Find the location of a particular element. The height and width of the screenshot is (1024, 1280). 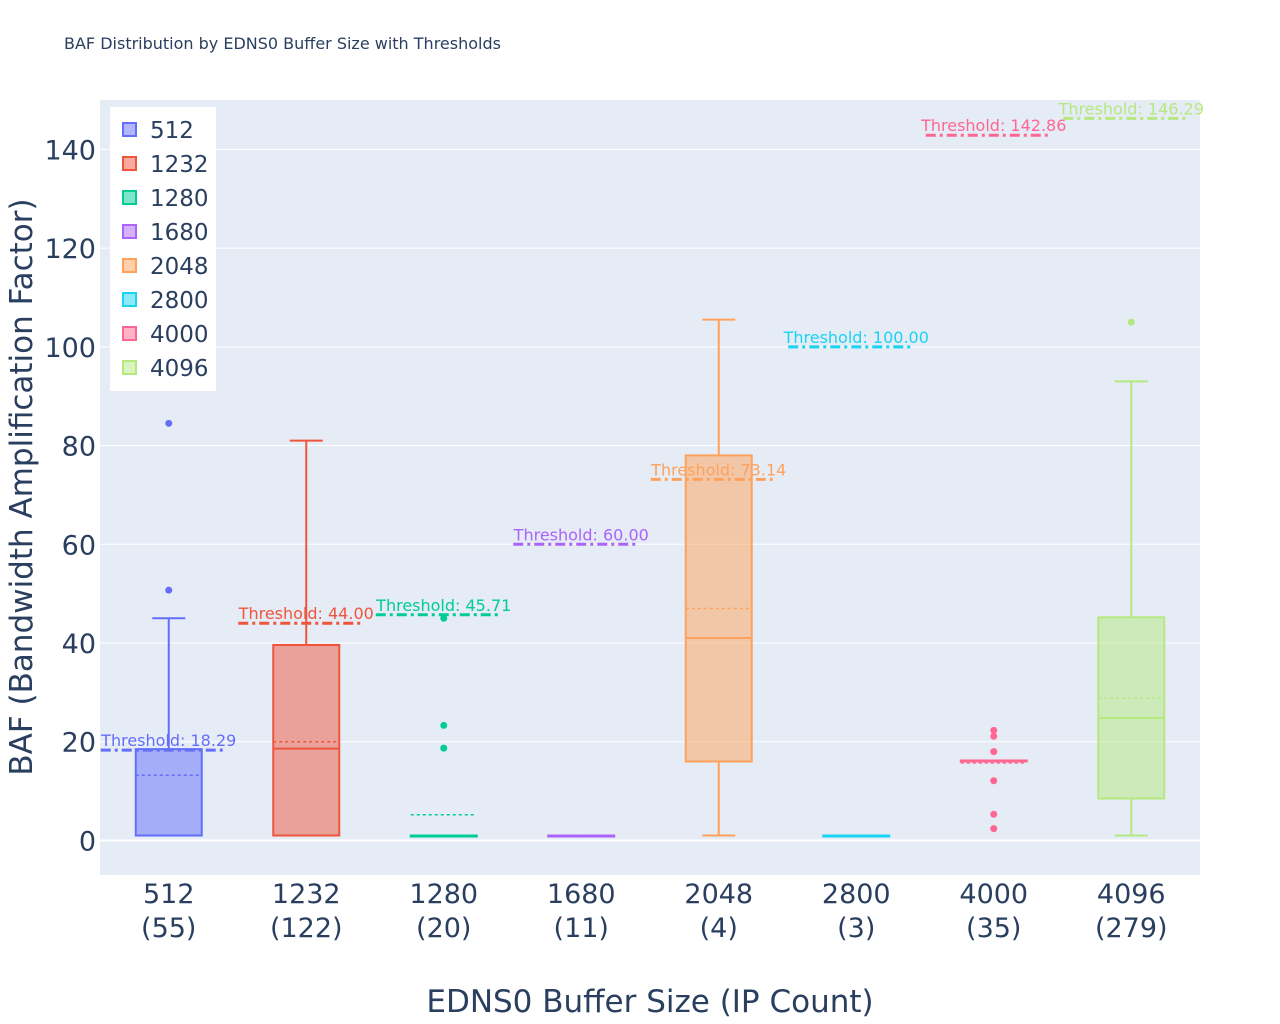

x-tick-count-4000: (35) is located at coordinates (993, 928).